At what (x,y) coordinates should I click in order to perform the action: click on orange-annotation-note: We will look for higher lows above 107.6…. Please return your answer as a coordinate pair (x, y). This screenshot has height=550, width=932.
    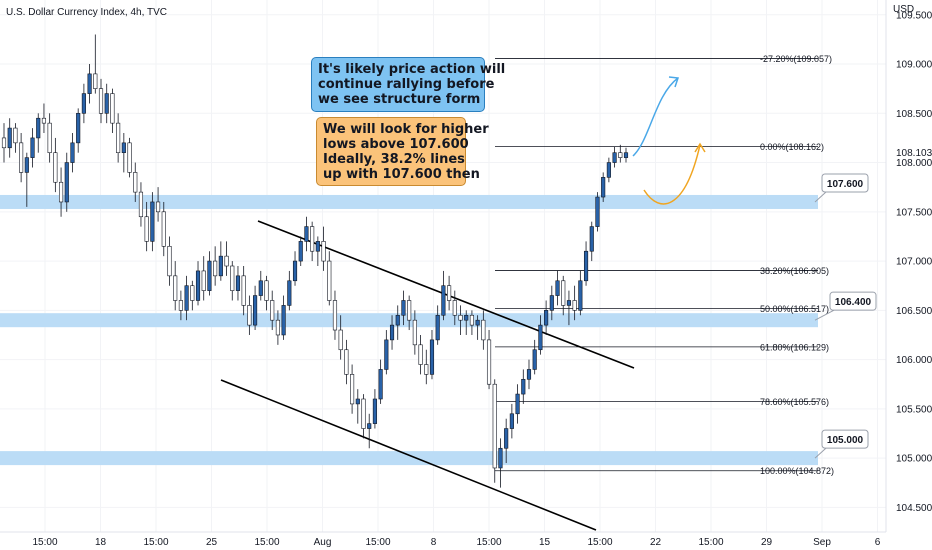
    Looking at the image, I should click on (402, 151).